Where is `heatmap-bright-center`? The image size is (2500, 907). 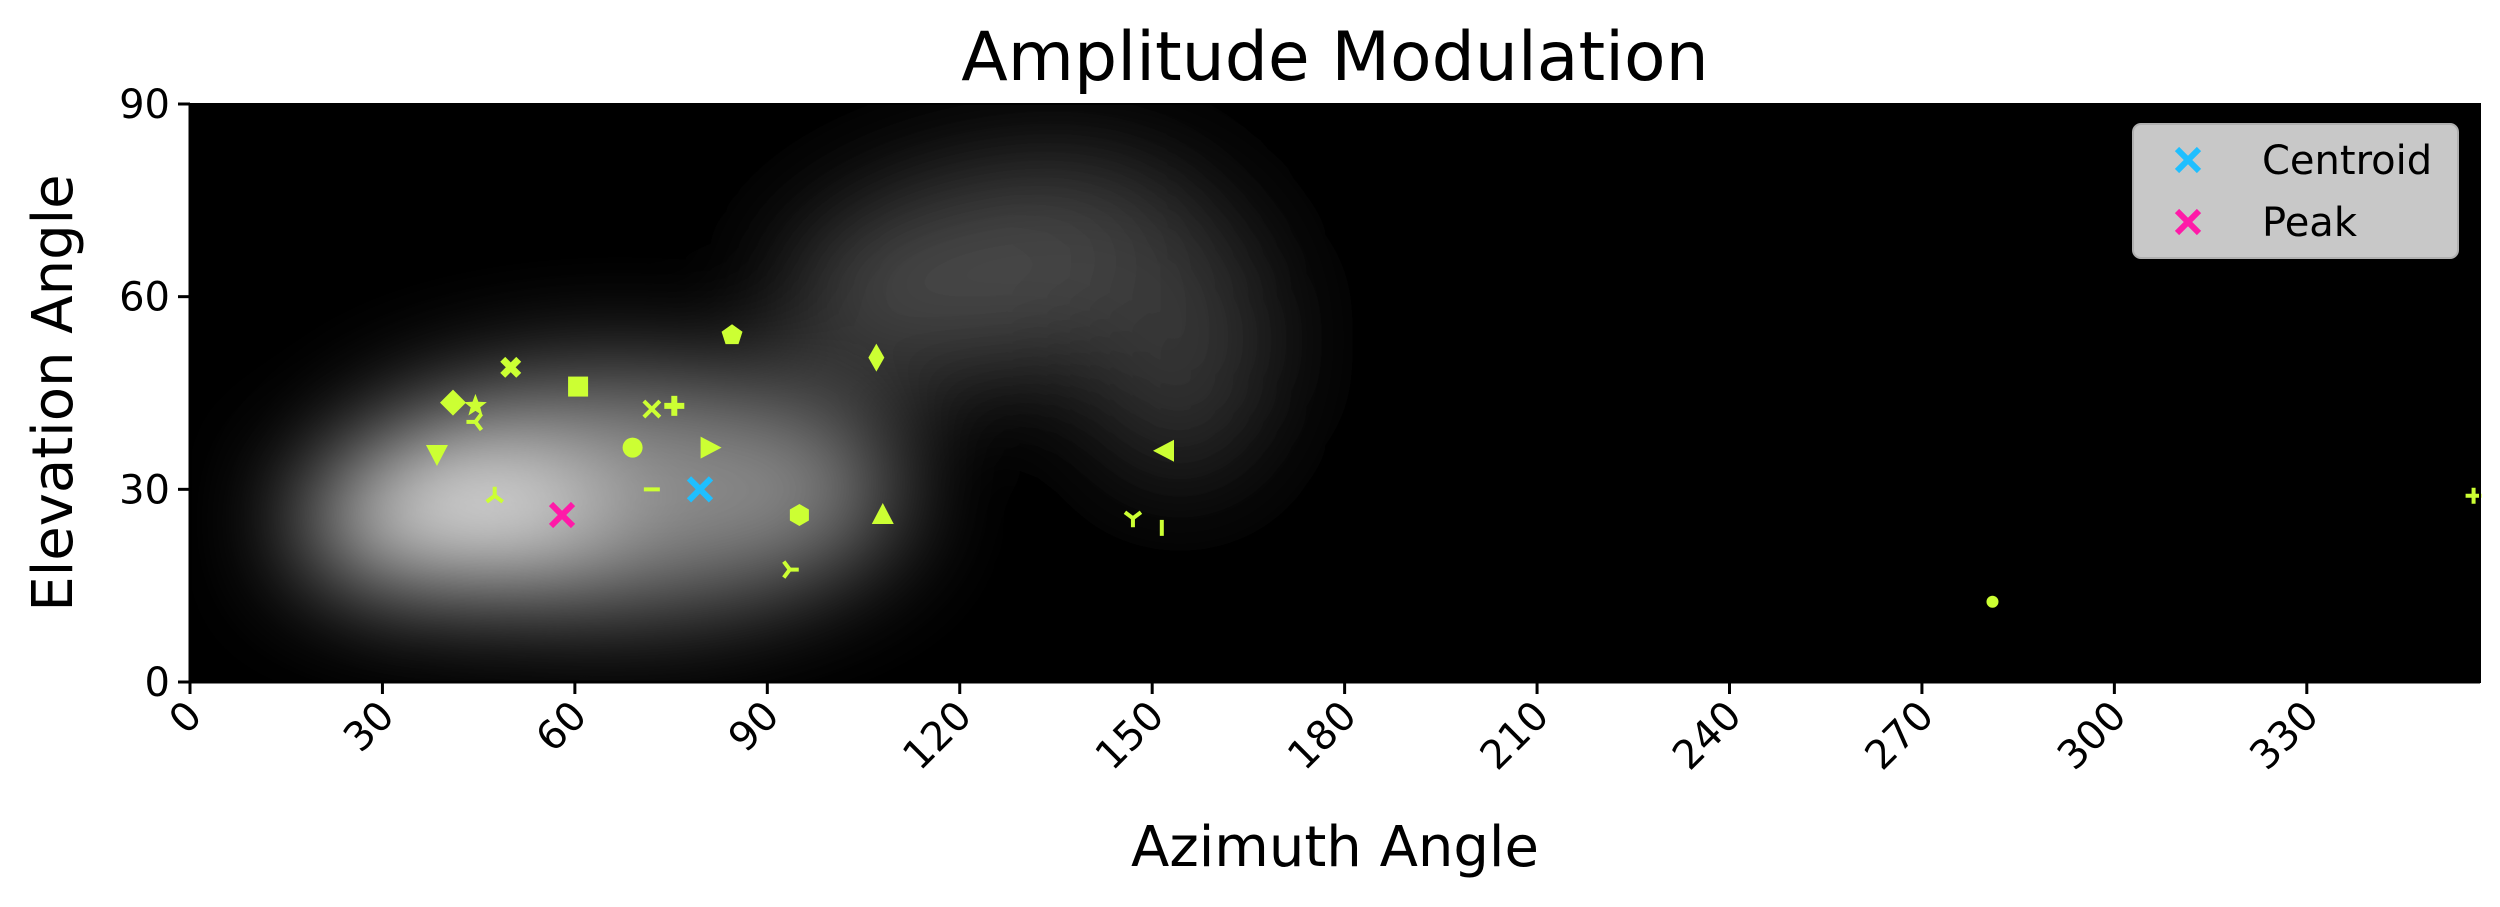 heatmap-bright-center is located at coordinates (480, 510).